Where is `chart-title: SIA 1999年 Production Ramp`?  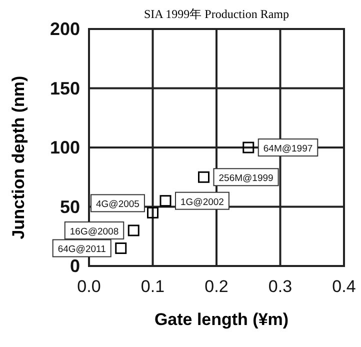
chart-title: SIA 1999年 Production Ramp is located at coordinates (217, 14).